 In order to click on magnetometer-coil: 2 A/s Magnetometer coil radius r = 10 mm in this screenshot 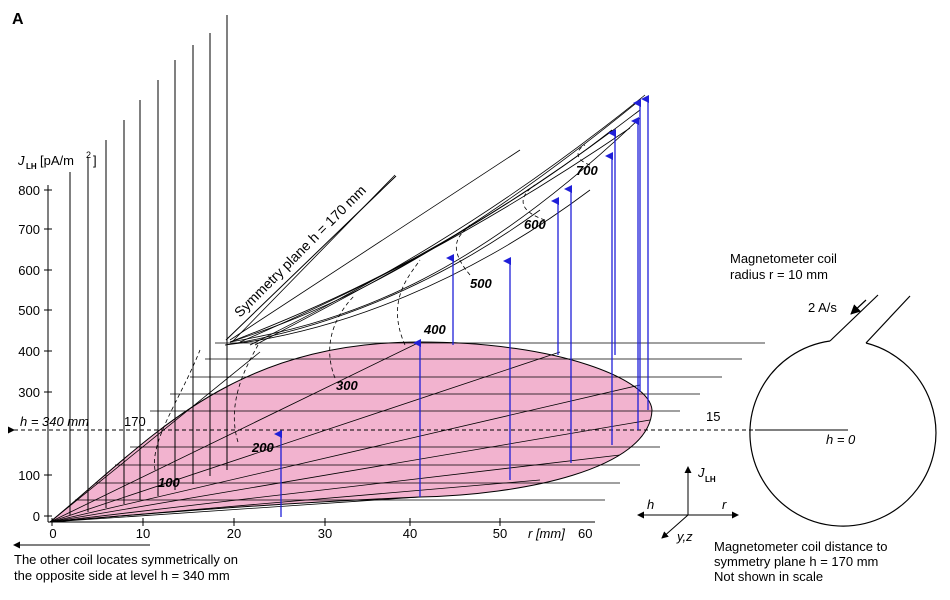, I will do `click(833, 389)`.